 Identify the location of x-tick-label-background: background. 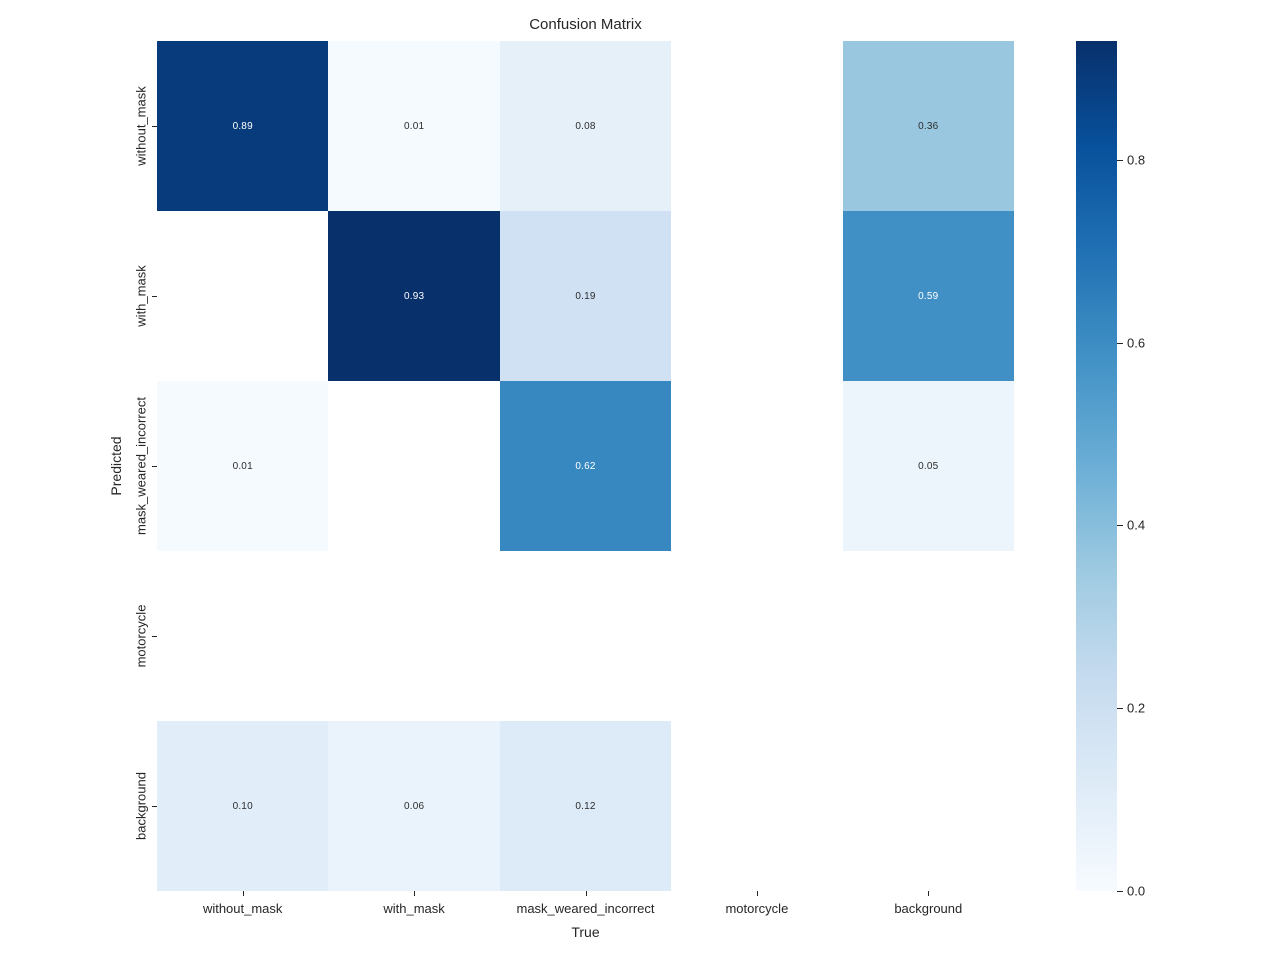
(928, 908).